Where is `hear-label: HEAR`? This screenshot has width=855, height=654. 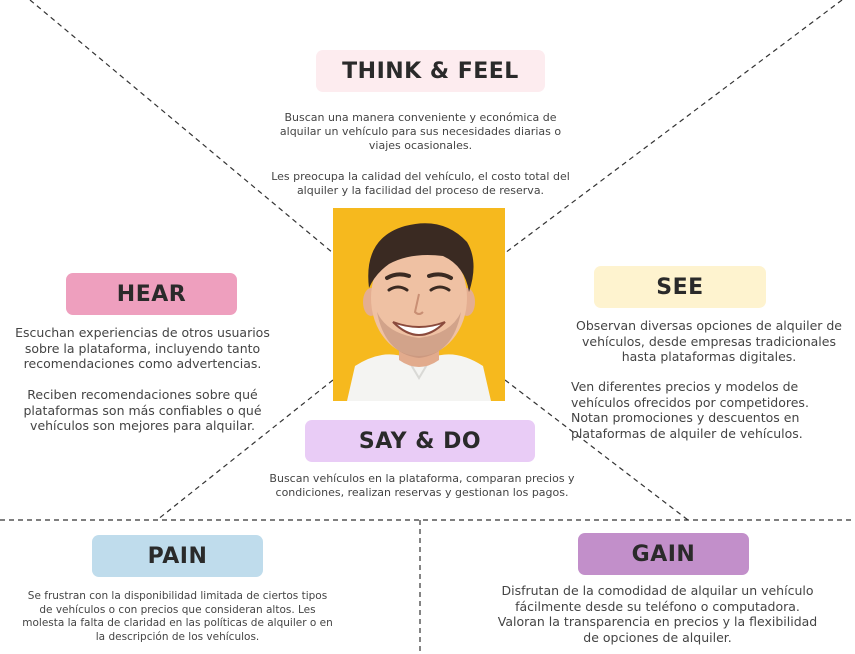
hear-label: HEAR is located at coordinates (151, 294).